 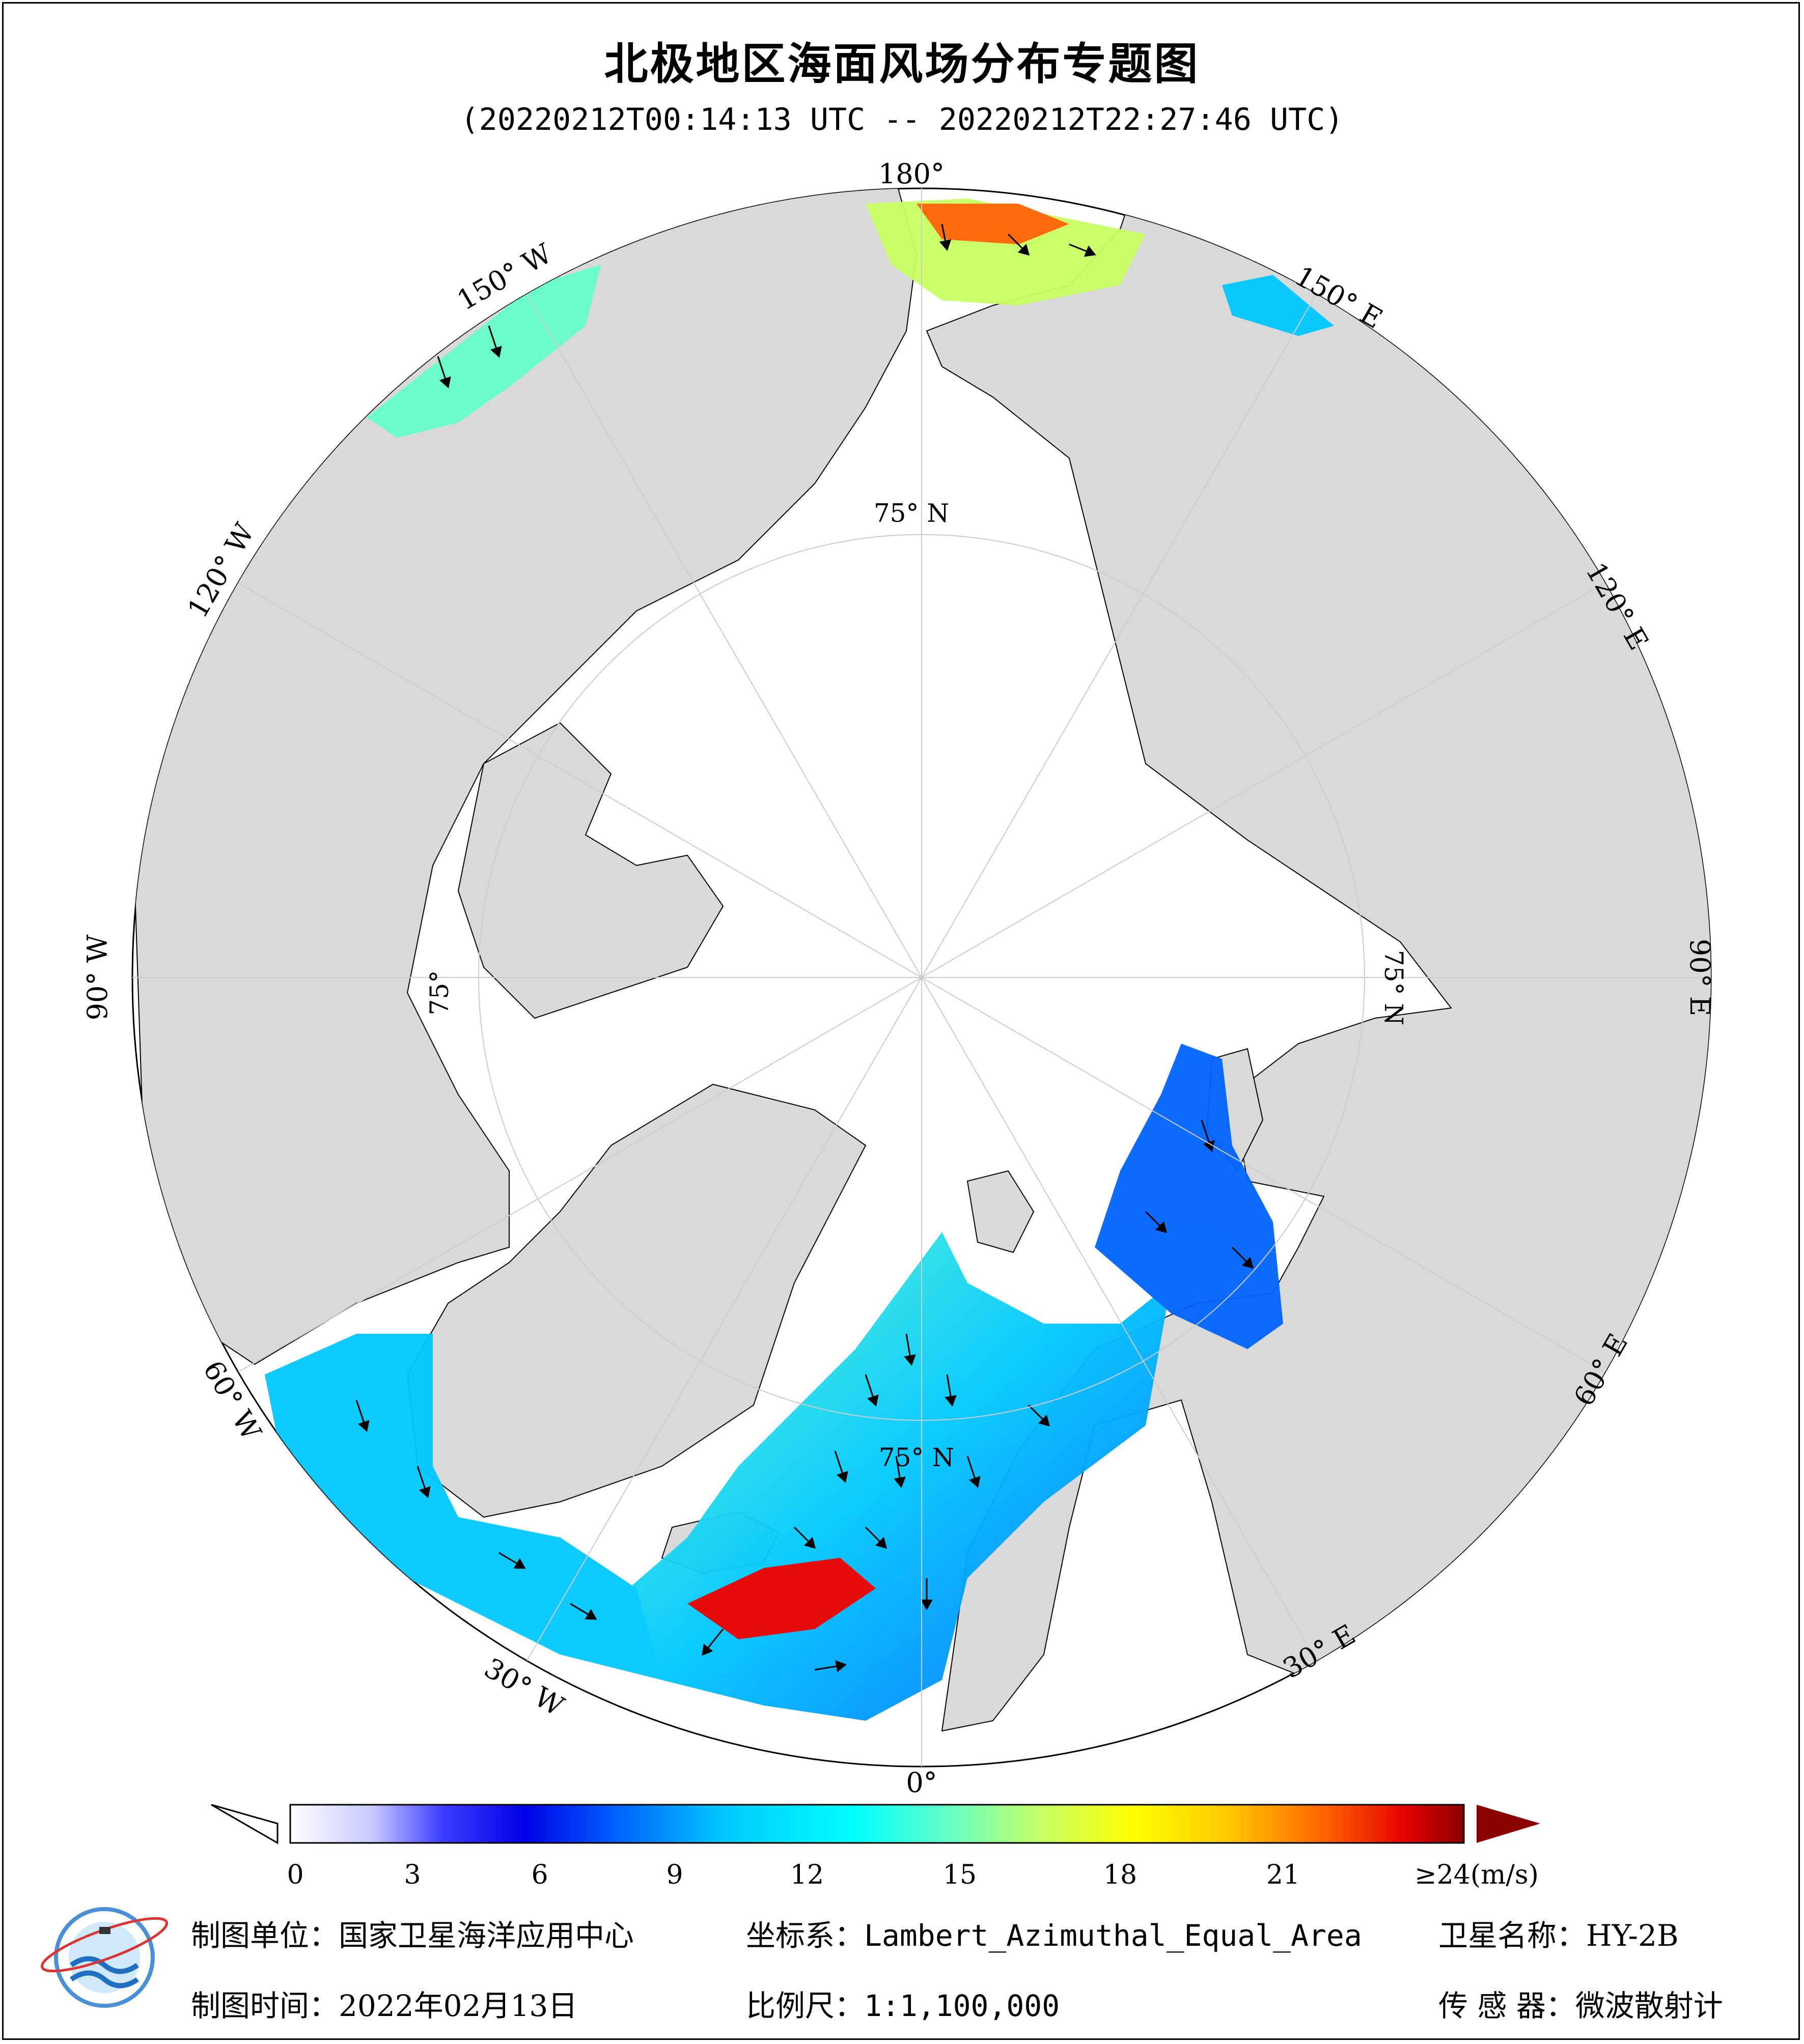 I want to click on colorbar-over-triangle, so click(x=1508, y=1824).